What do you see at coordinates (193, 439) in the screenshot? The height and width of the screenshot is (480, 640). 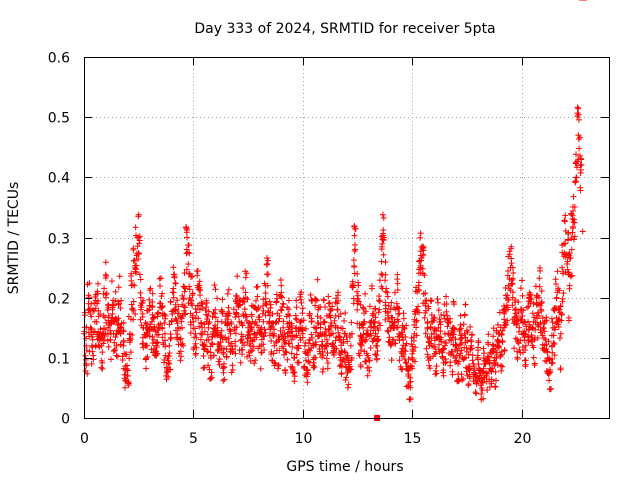 I see `x-tick-label: 5` at bounding box center [193, 439].